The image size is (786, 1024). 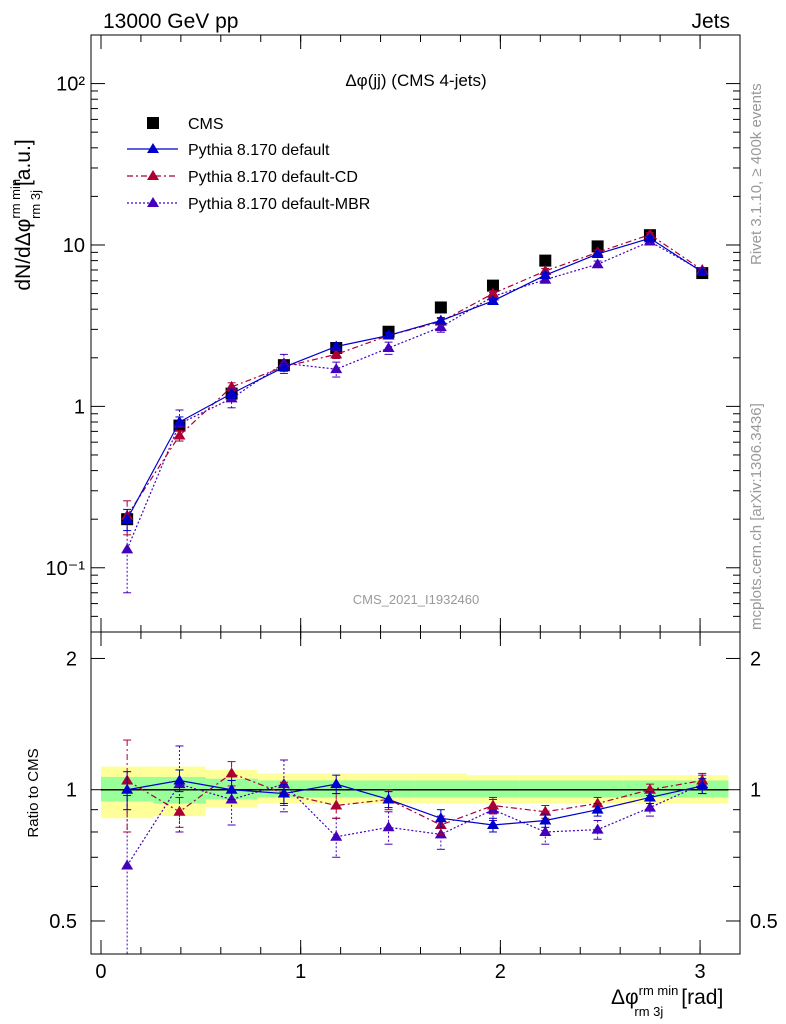 What do you see at coordinates (764, 922) in the screenshot?
I see `ratio-y-tick-label-right: 0.5` at bounding box center [764, 922].